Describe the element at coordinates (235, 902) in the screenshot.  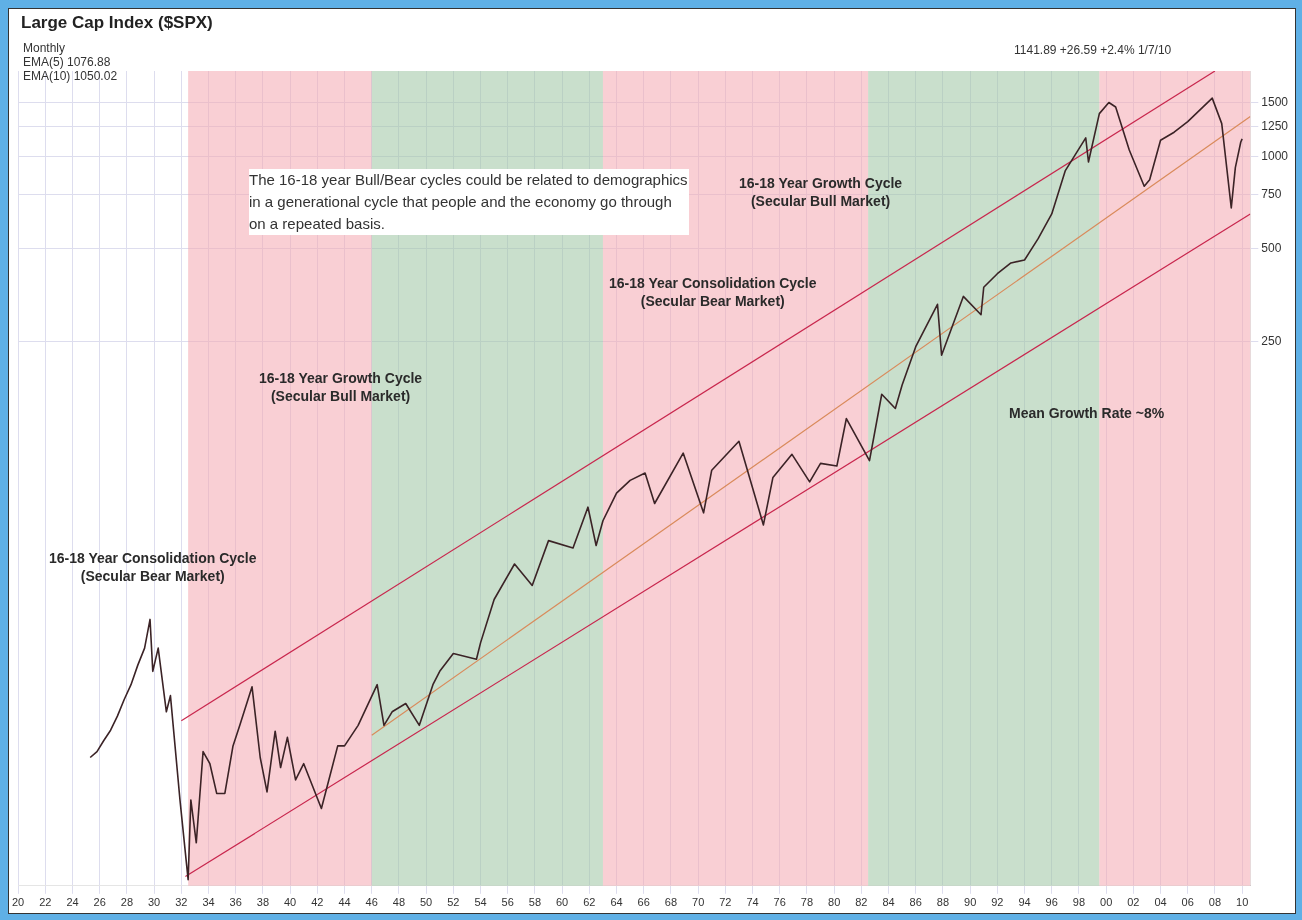
I see `x-tick-label: 36` at that location.